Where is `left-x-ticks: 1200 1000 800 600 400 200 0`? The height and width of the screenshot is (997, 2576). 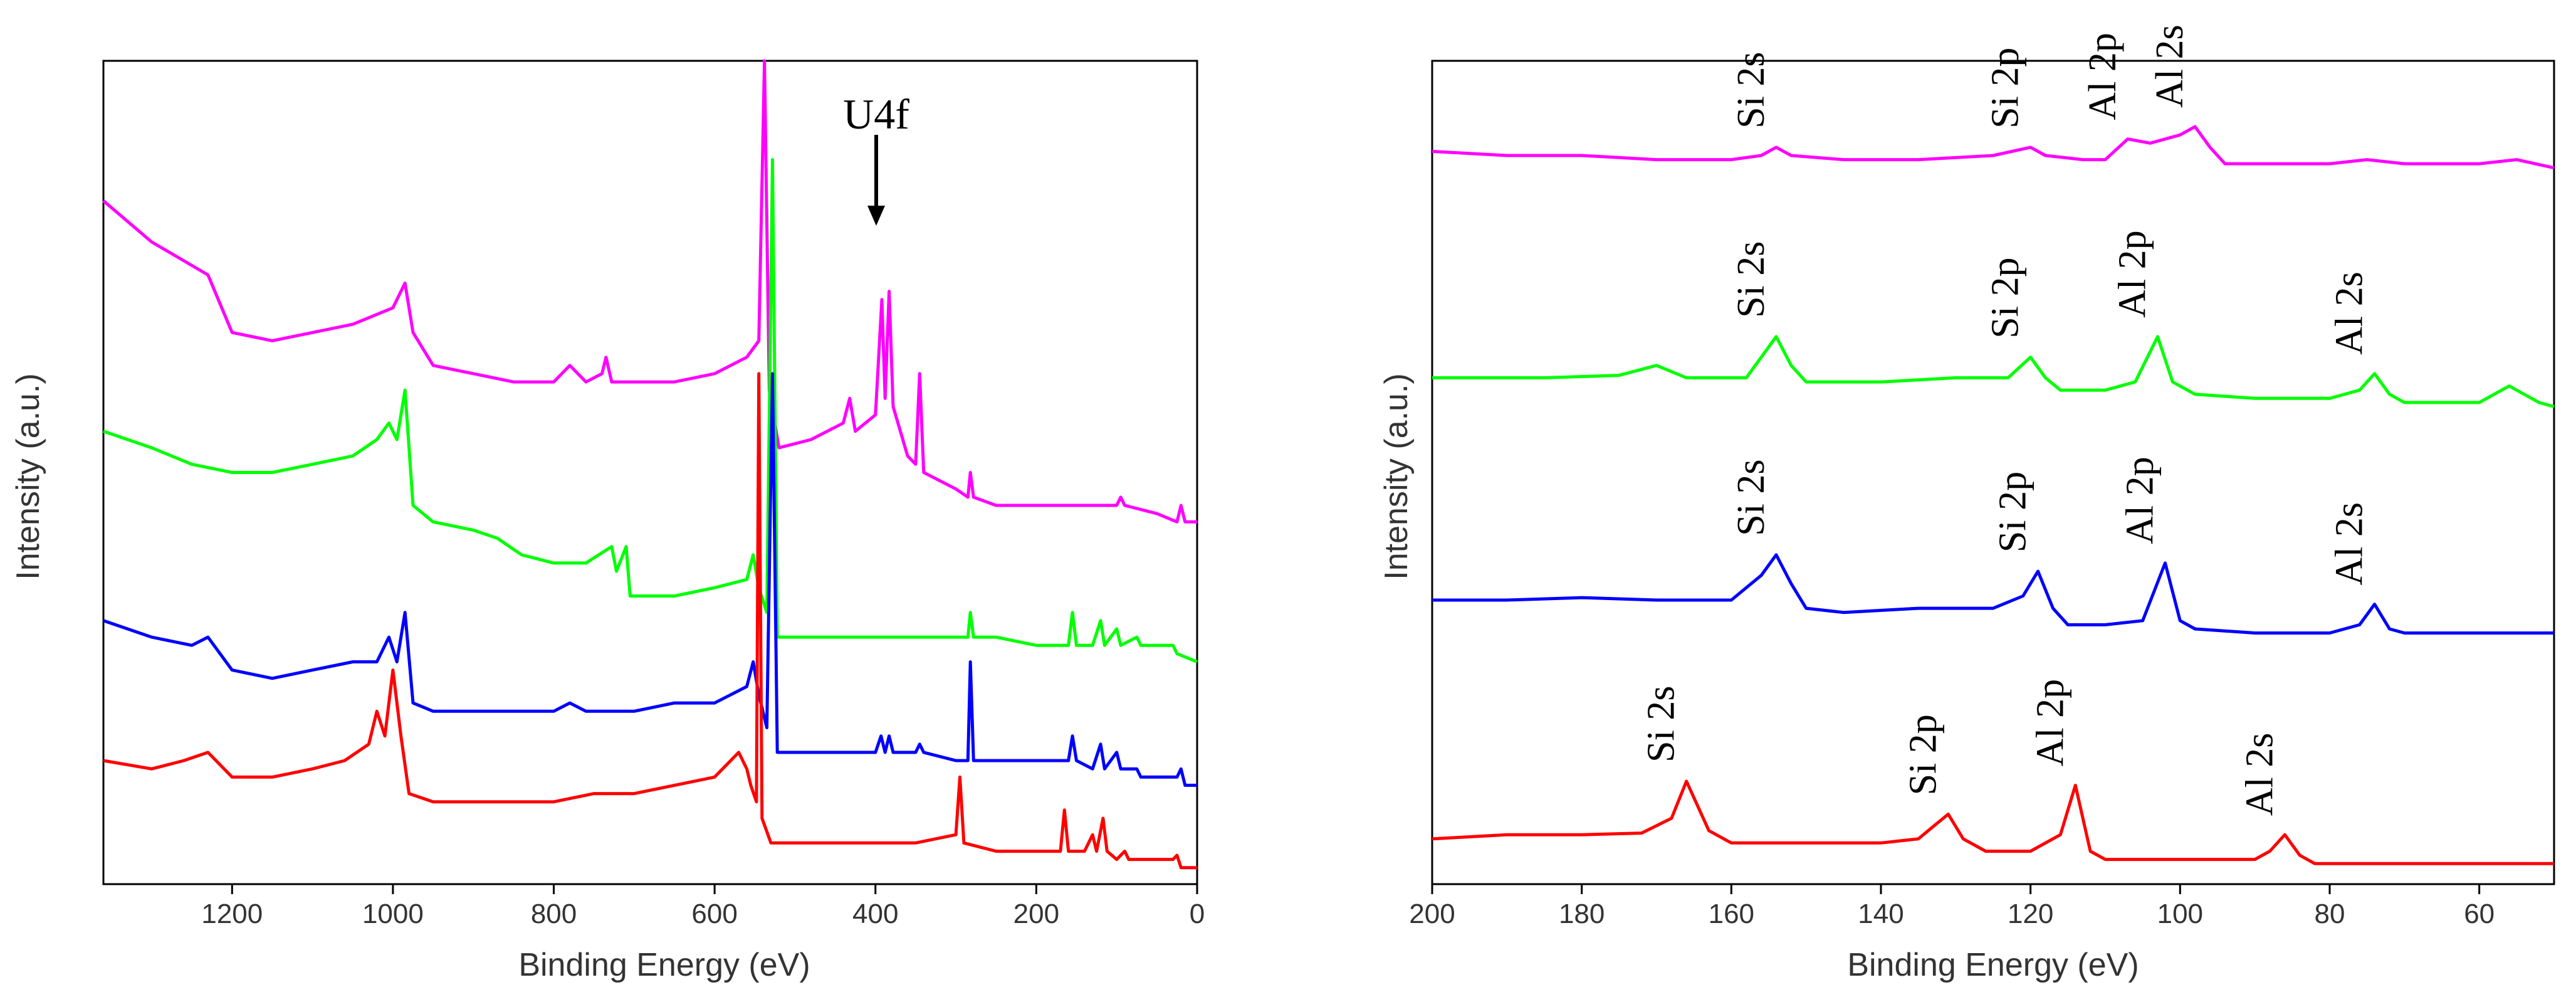 left-x-ticks: 1200 1000 800 600 400 200 0 is located at coordinates (703, 906).